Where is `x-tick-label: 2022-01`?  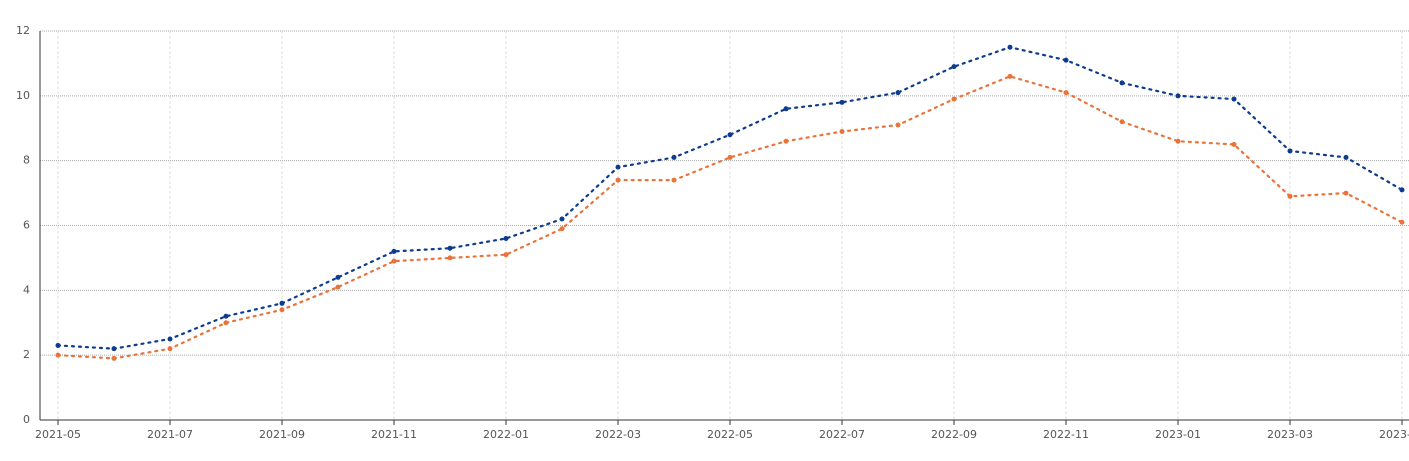 x-tick-label: 2022-01 is located at coordinates (506, 434).